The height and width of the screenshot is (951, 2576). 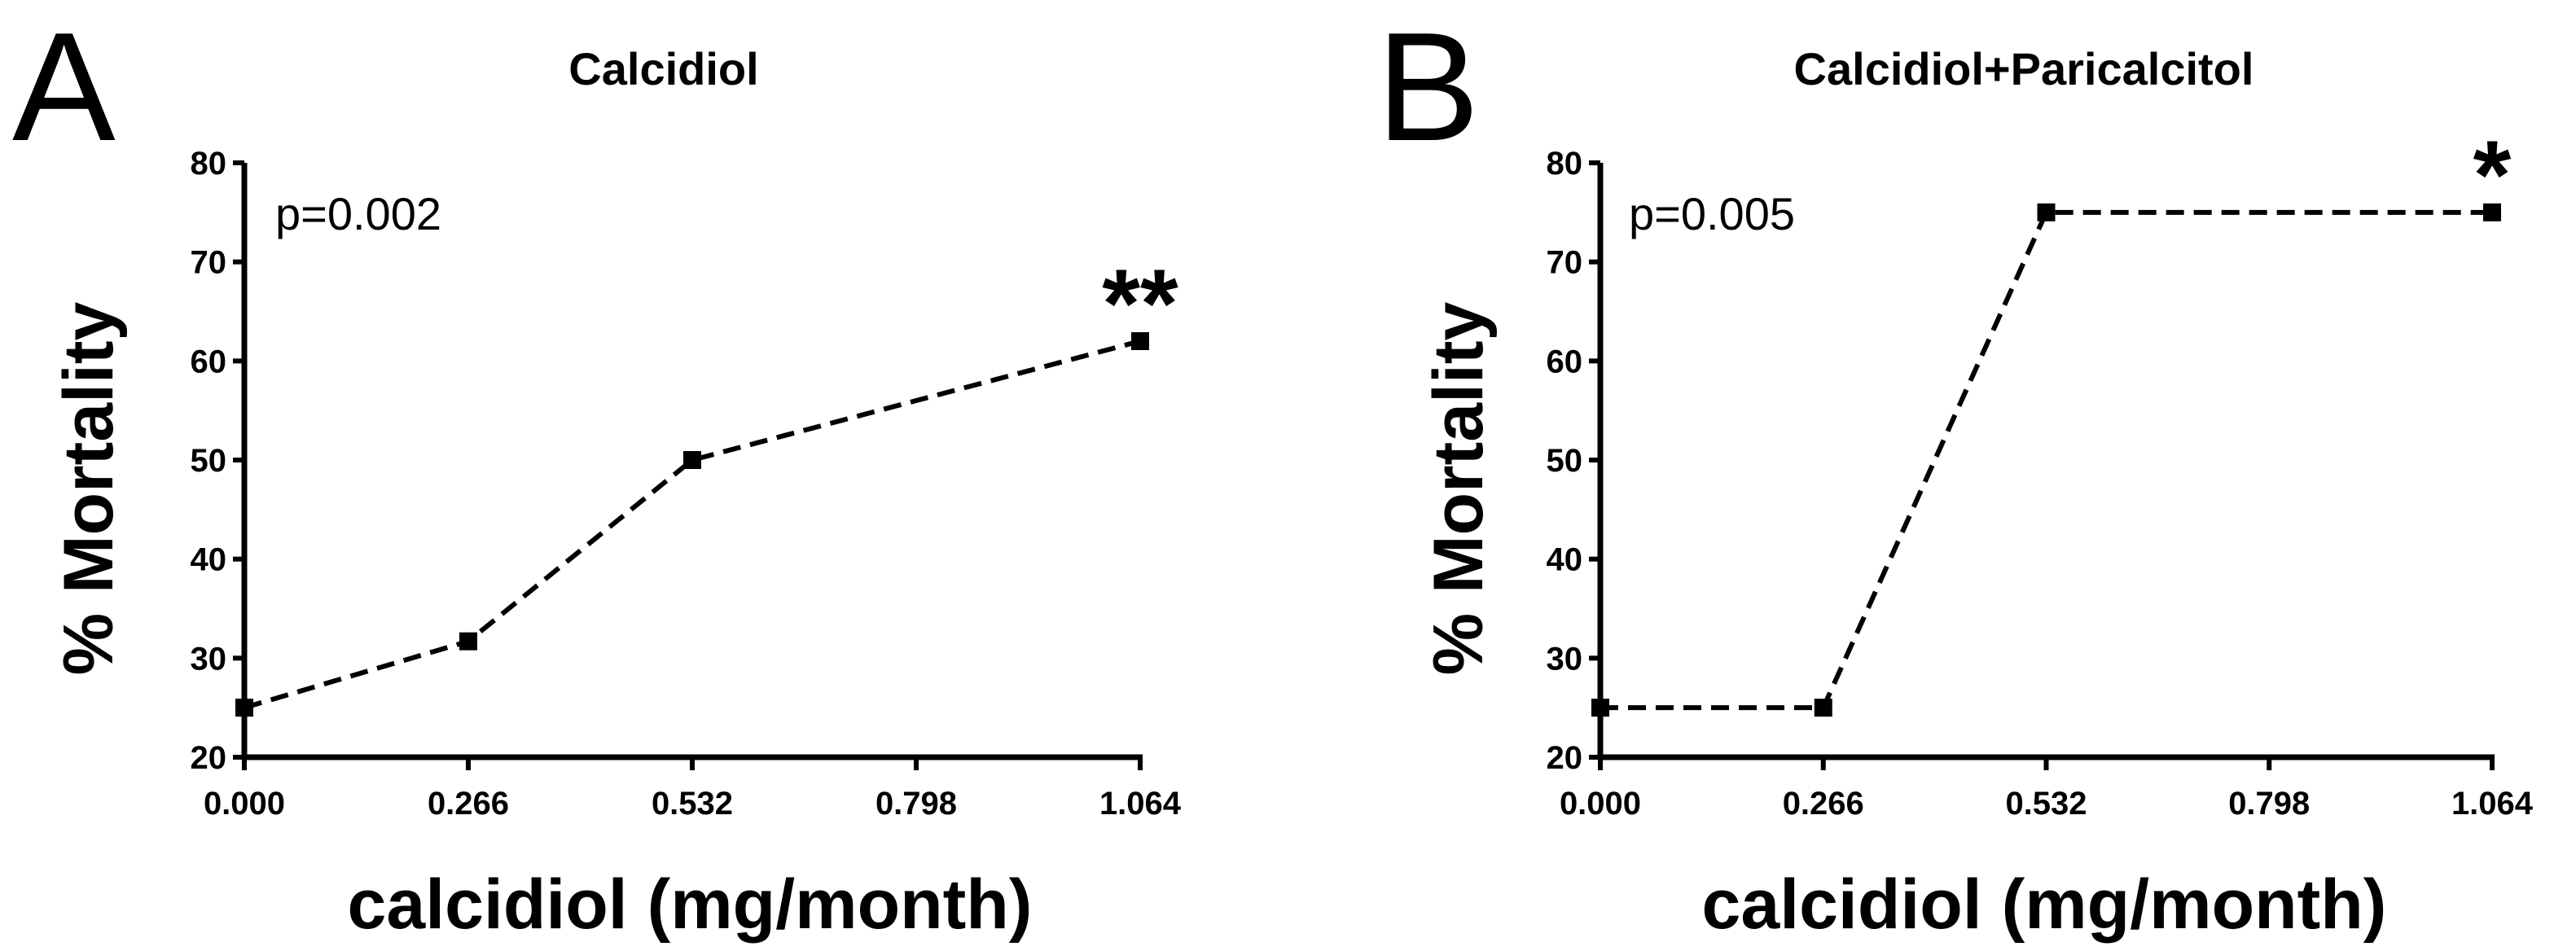 I want to click on panel-b-y-tick-label: 40, so click(x=1565, y=560).